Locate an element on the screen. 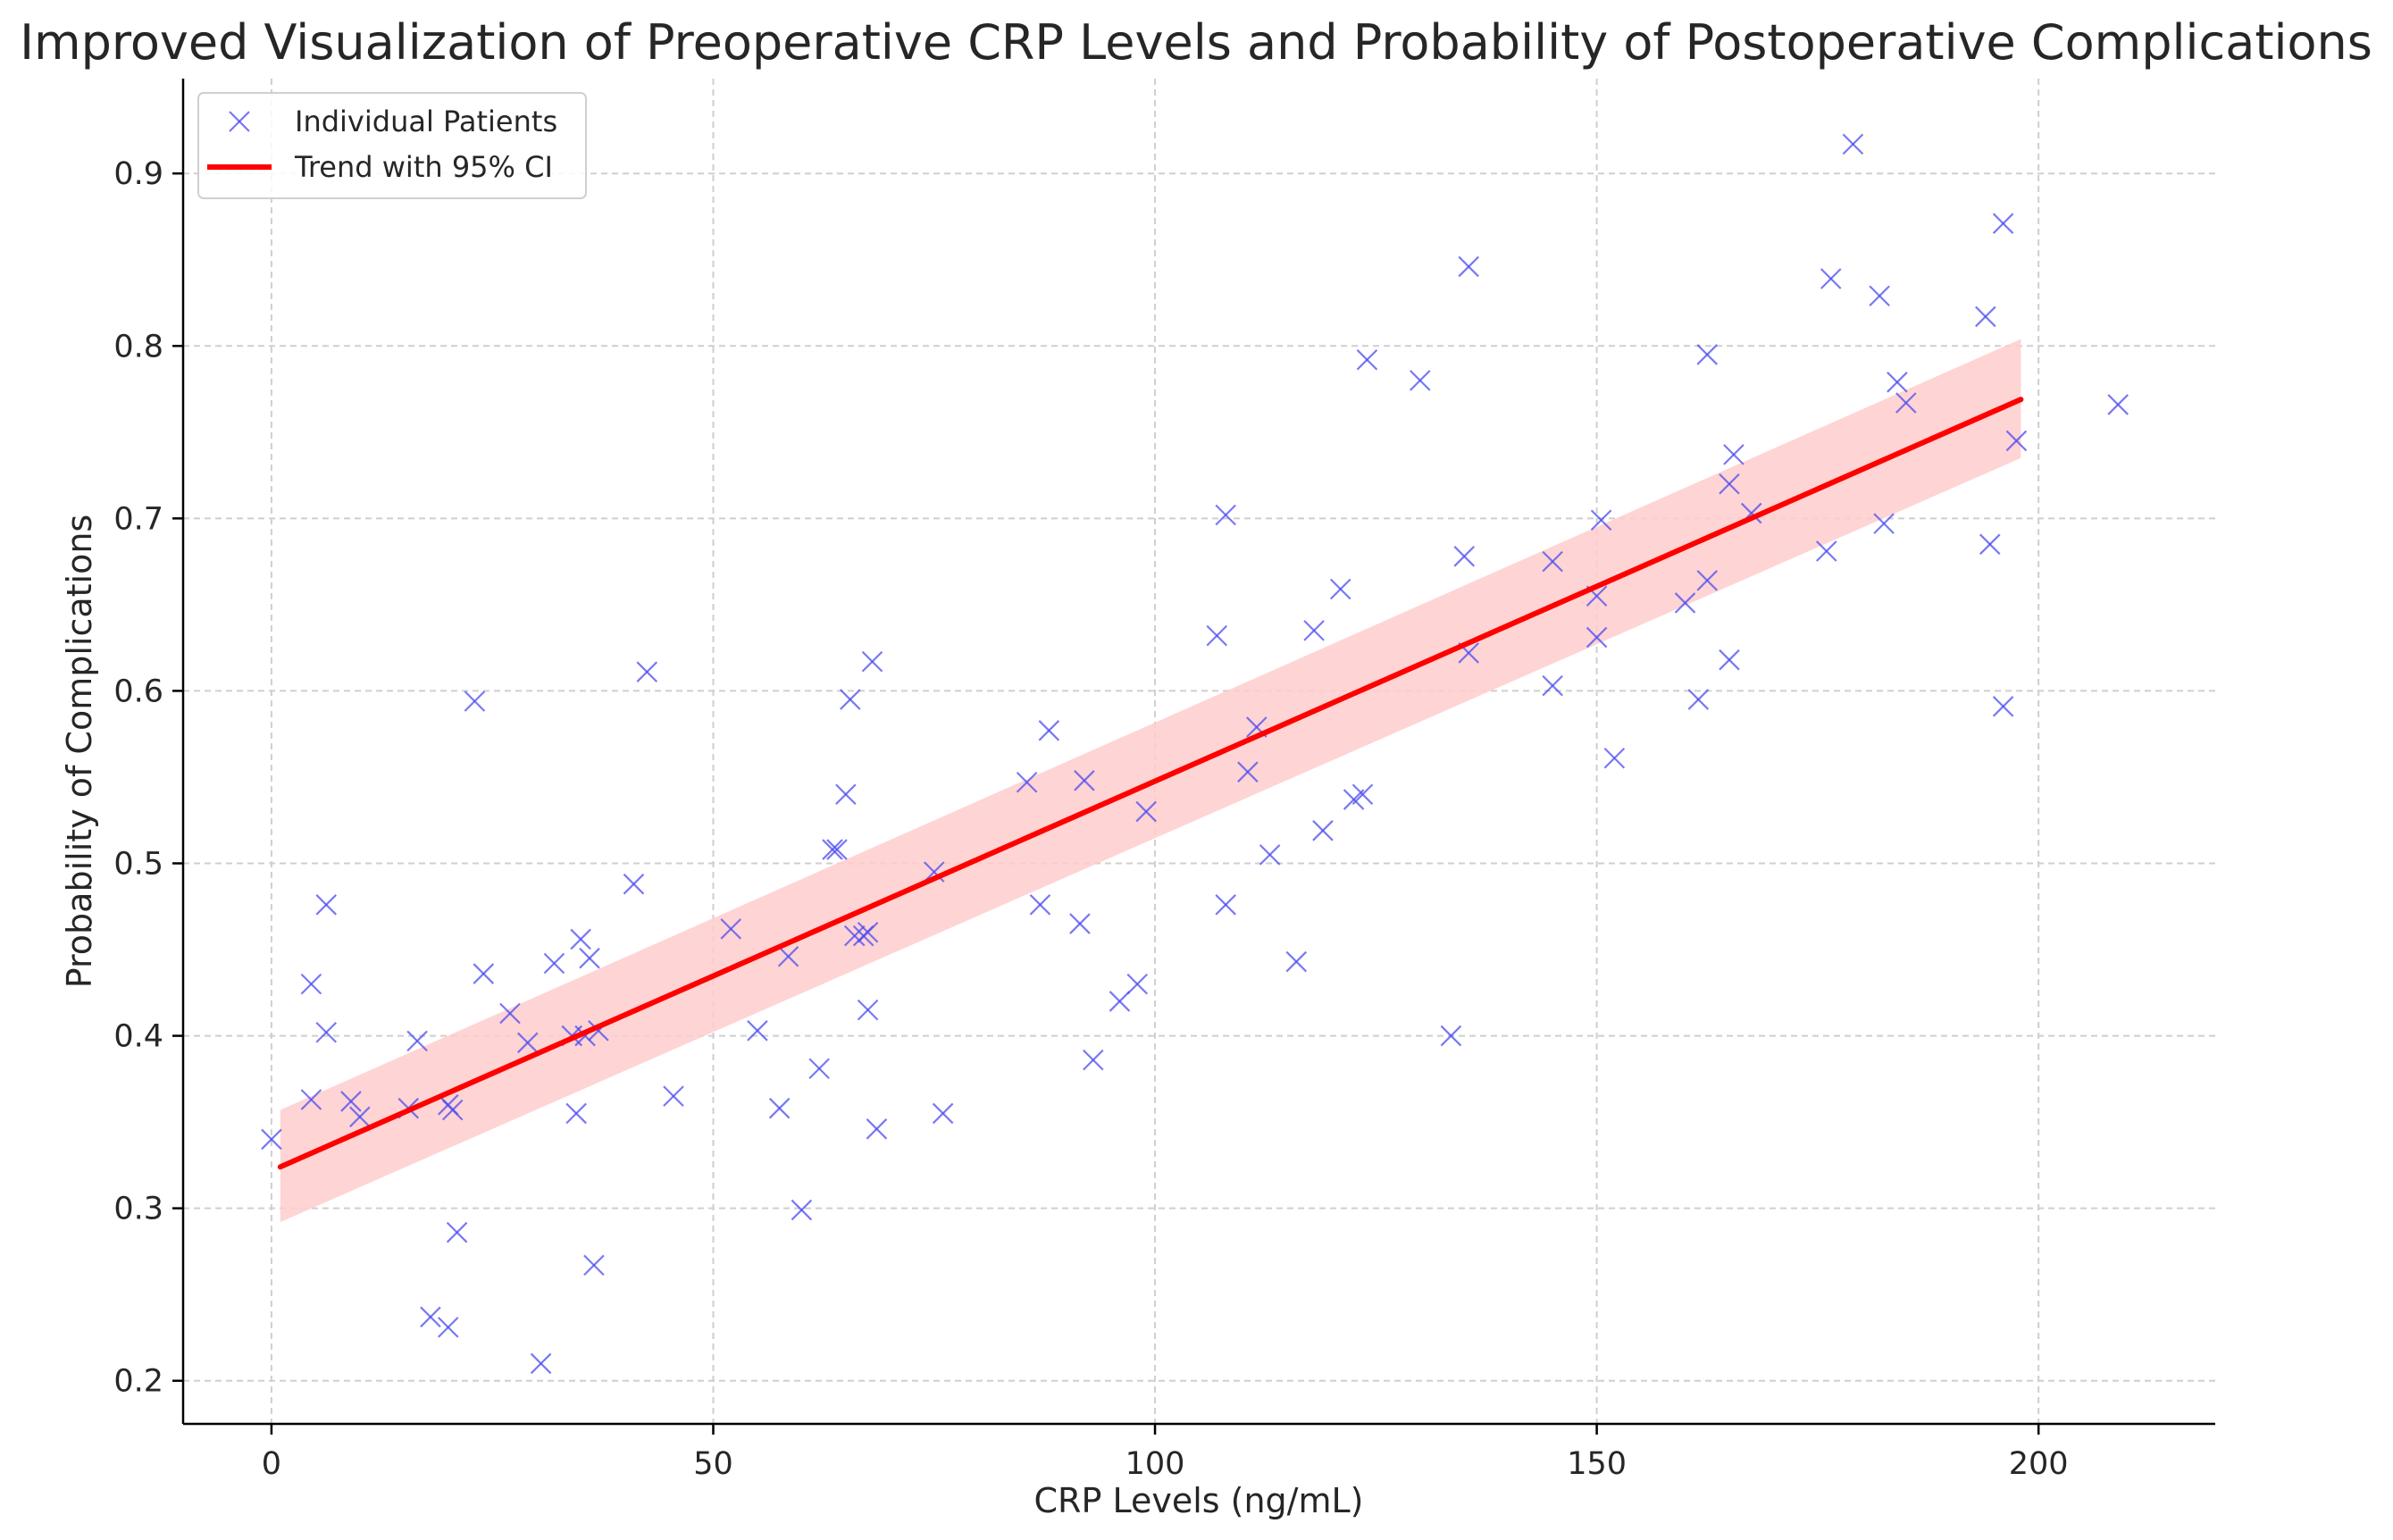 This screenshot has height=1540, width=2393. x-tick-label: 100 is located at coordinates (1155, 1464).